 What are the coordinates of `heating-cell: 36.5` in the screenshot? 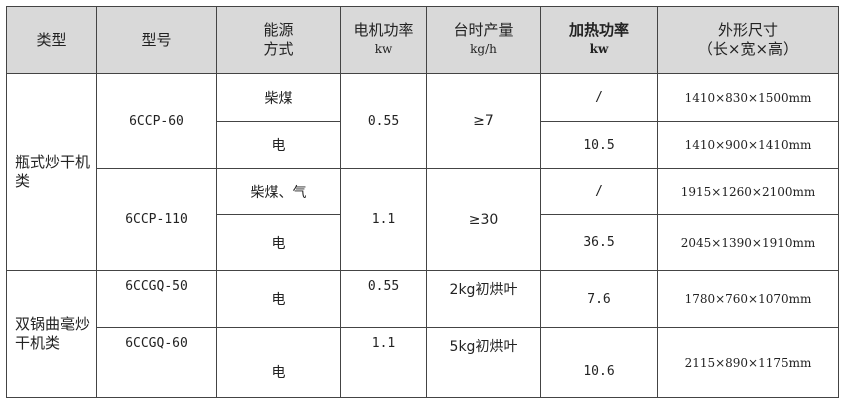 It's located at (599, 242).